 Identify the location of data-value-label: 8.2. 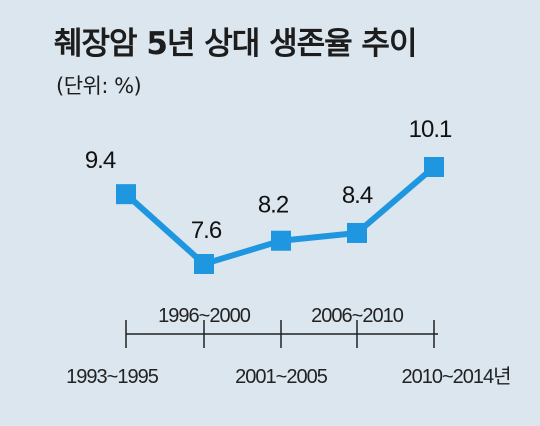
(273, 205).